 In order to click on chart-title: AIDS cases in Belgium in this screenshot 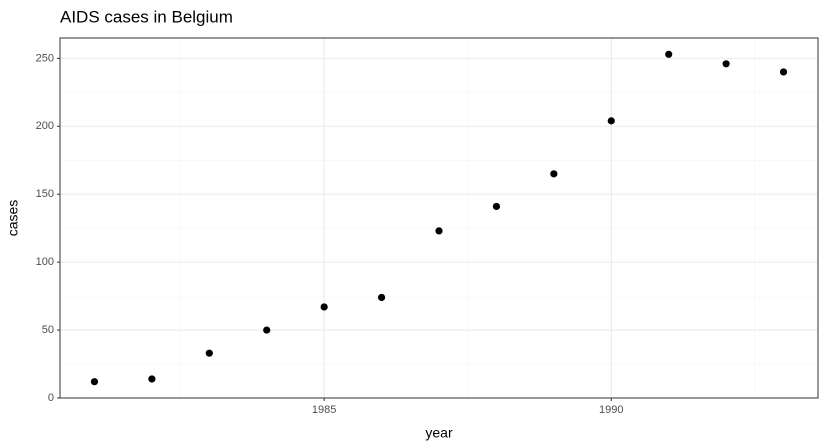, I will do `click(146, 16)`.